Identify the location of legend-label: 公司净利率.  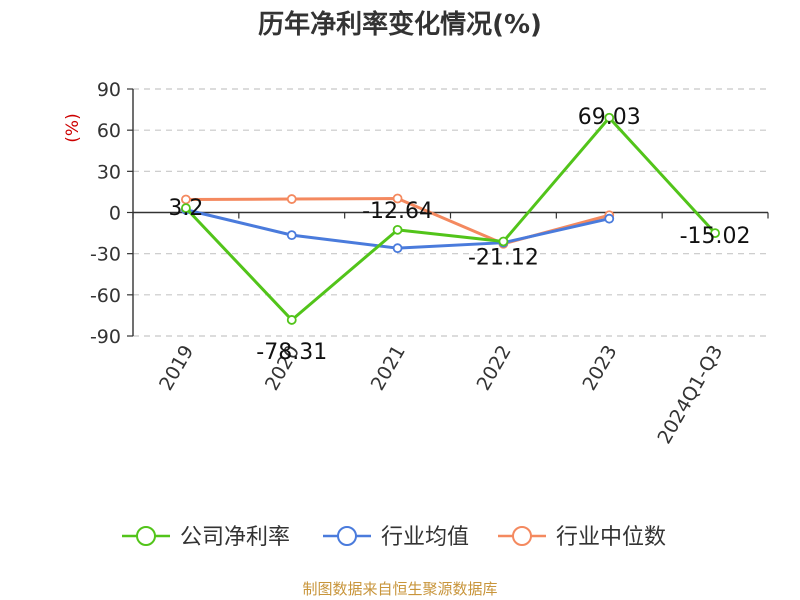
(235, 537).